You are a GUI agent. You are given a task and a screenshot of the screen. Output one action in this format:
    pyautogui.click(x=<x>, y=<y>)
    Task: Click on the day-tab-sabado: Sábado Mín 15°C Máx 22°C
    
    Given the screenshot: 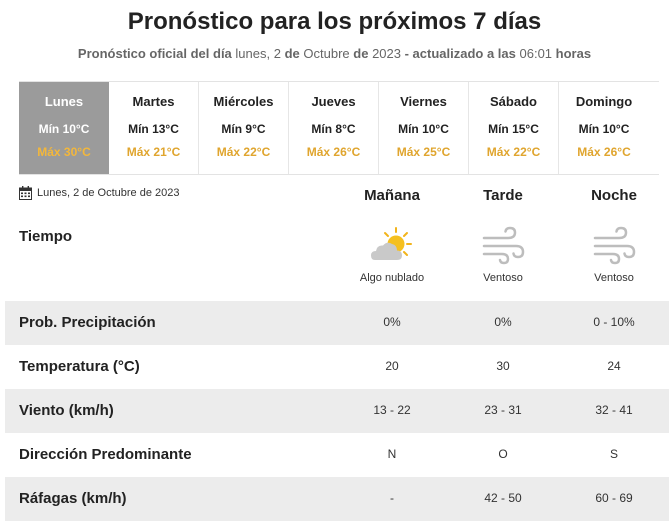 What is the action you would take?
    pyautogui.click(x=514, y=128)
    